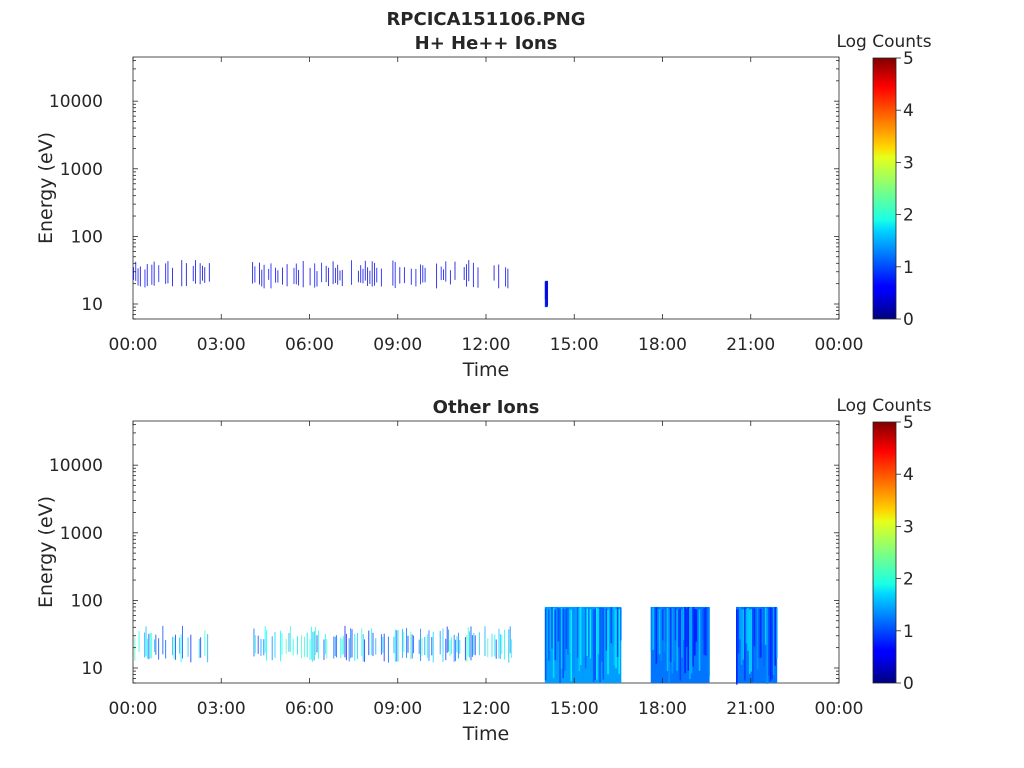 This screenshot has height=768, width=1024. I want to click on y-axis-label: Energy (eV), so click(46, 188).